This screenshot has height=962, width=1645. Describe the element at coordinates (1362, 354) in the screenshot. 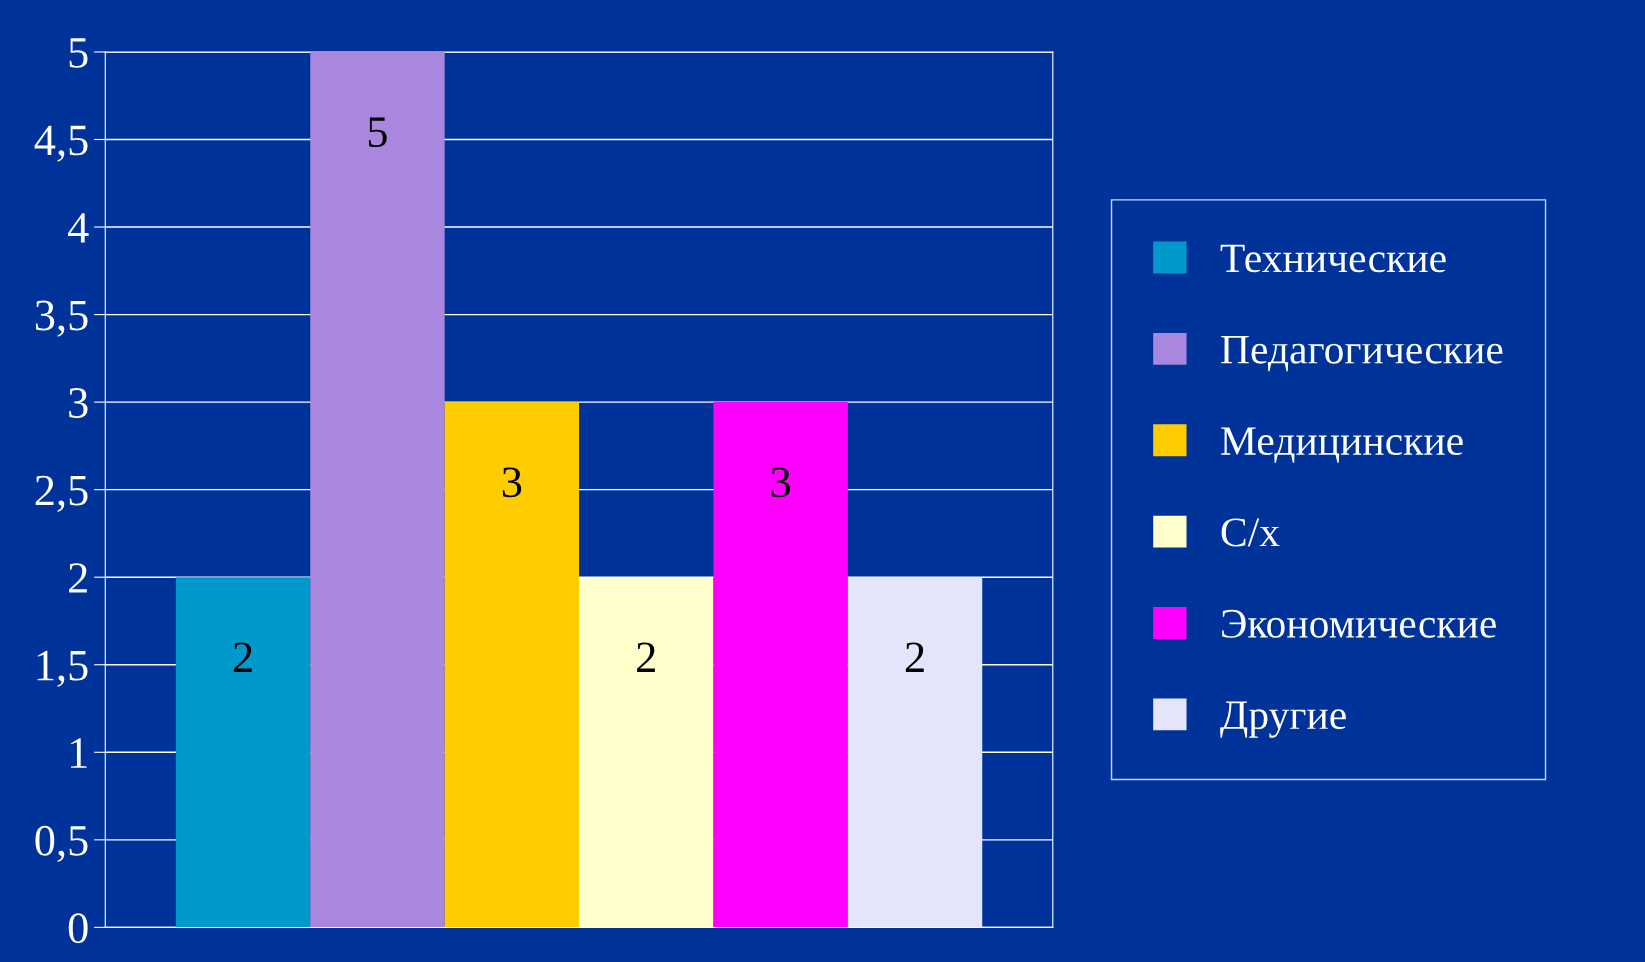

I see `legend-label: Педагогические` at that location.